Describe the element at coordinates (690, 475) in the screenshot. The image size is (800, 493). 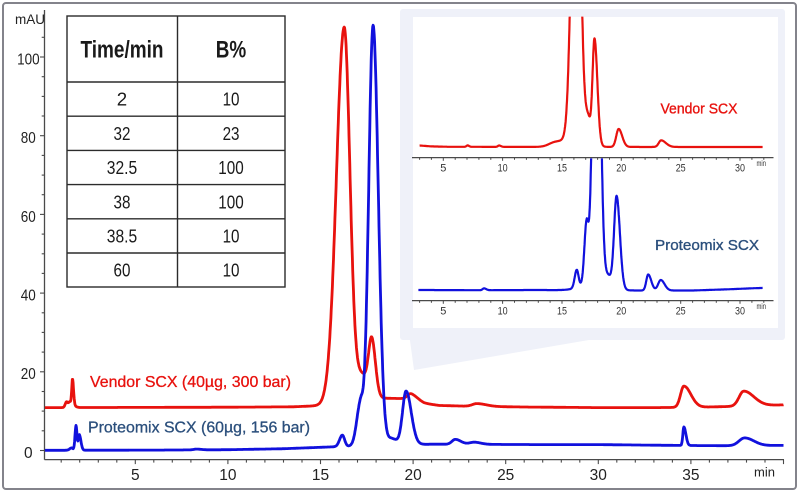
I see `svg-text: 35` at that location.